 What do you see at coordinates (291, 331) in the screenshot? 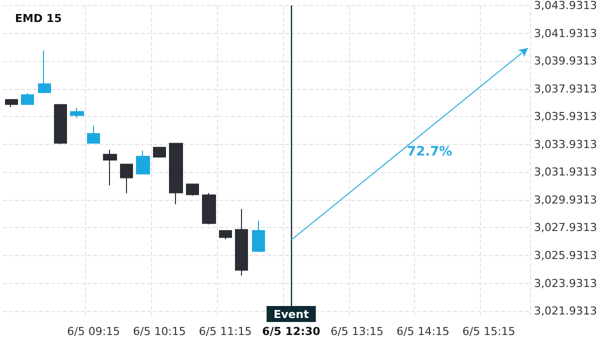
I see `x-tick-label: 6/5 12:30` at bounding box center [291, 331].